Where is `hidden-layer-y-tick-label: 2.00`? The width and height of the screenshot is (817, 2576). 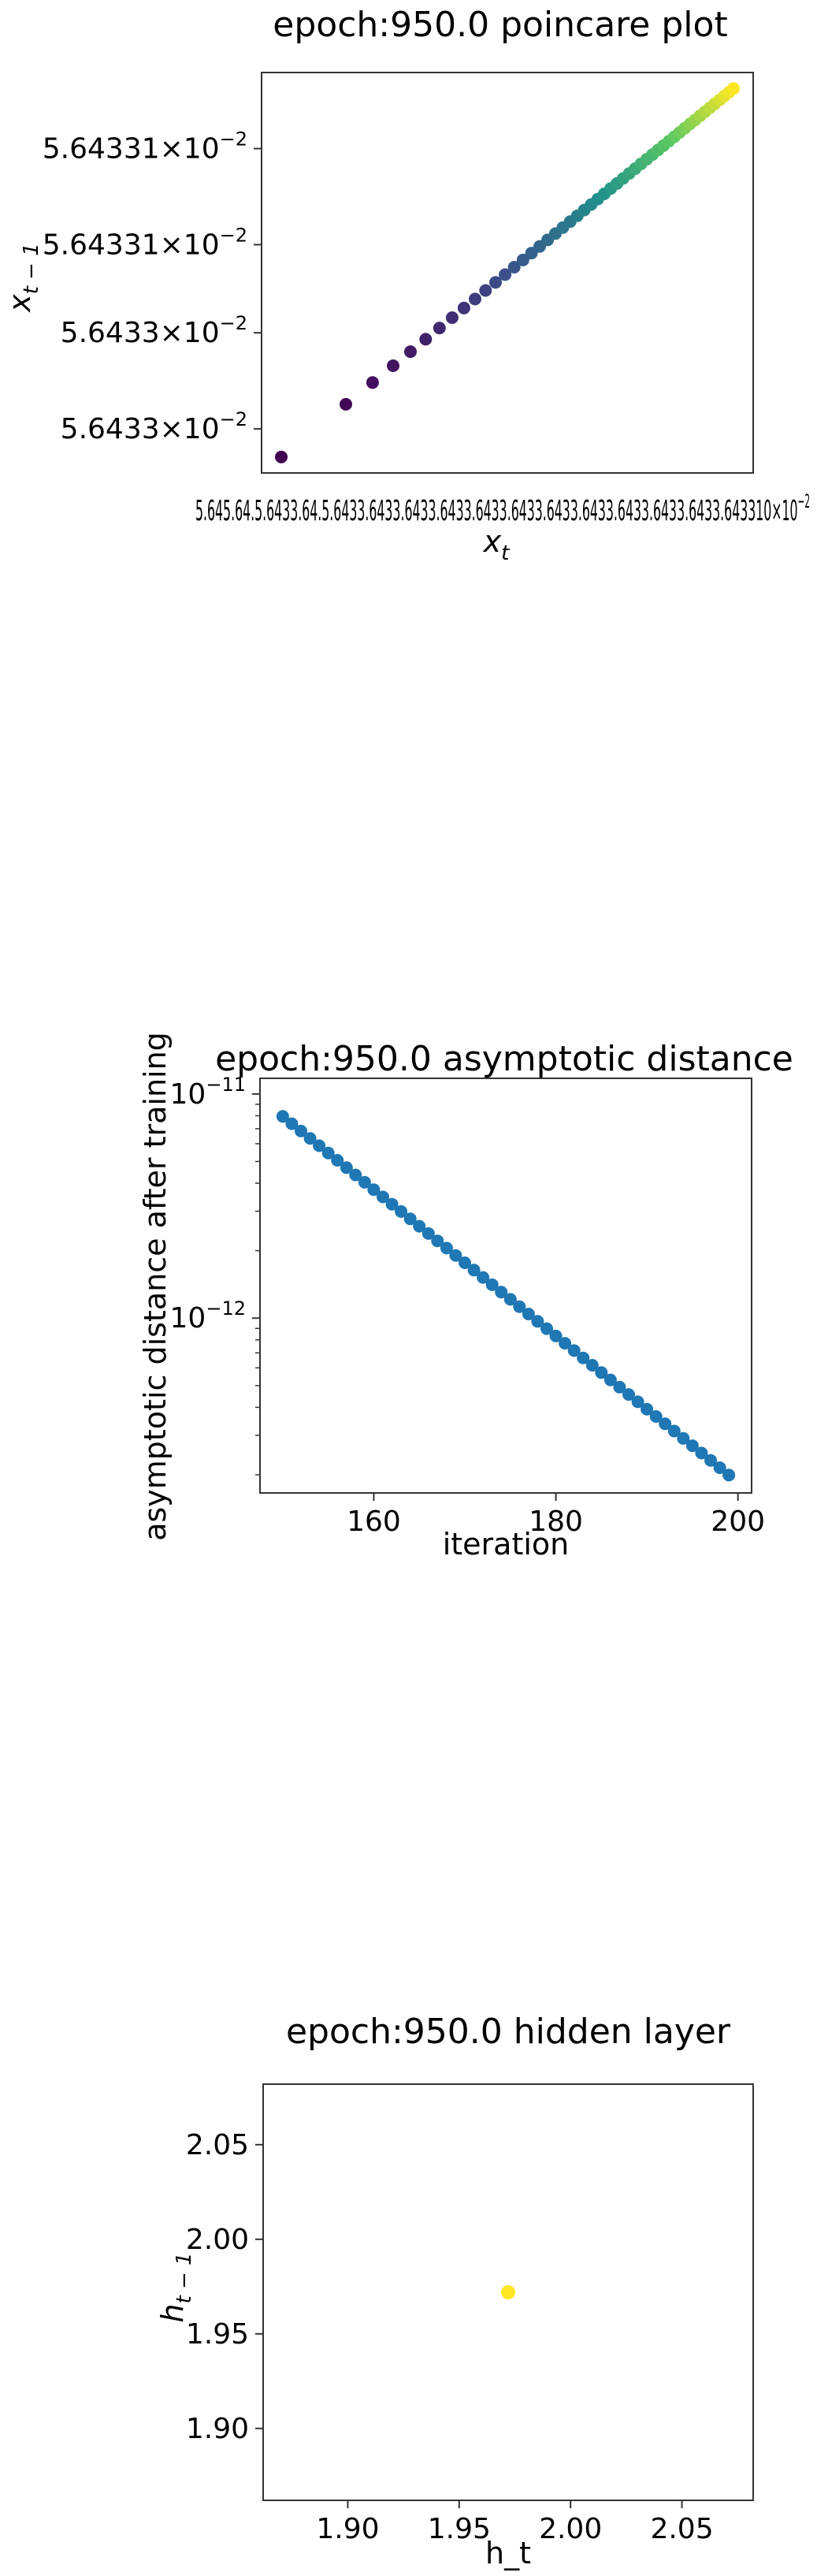
hidden-layer-y-tick-label: 2.00 is located at coordinates (218, 2240).